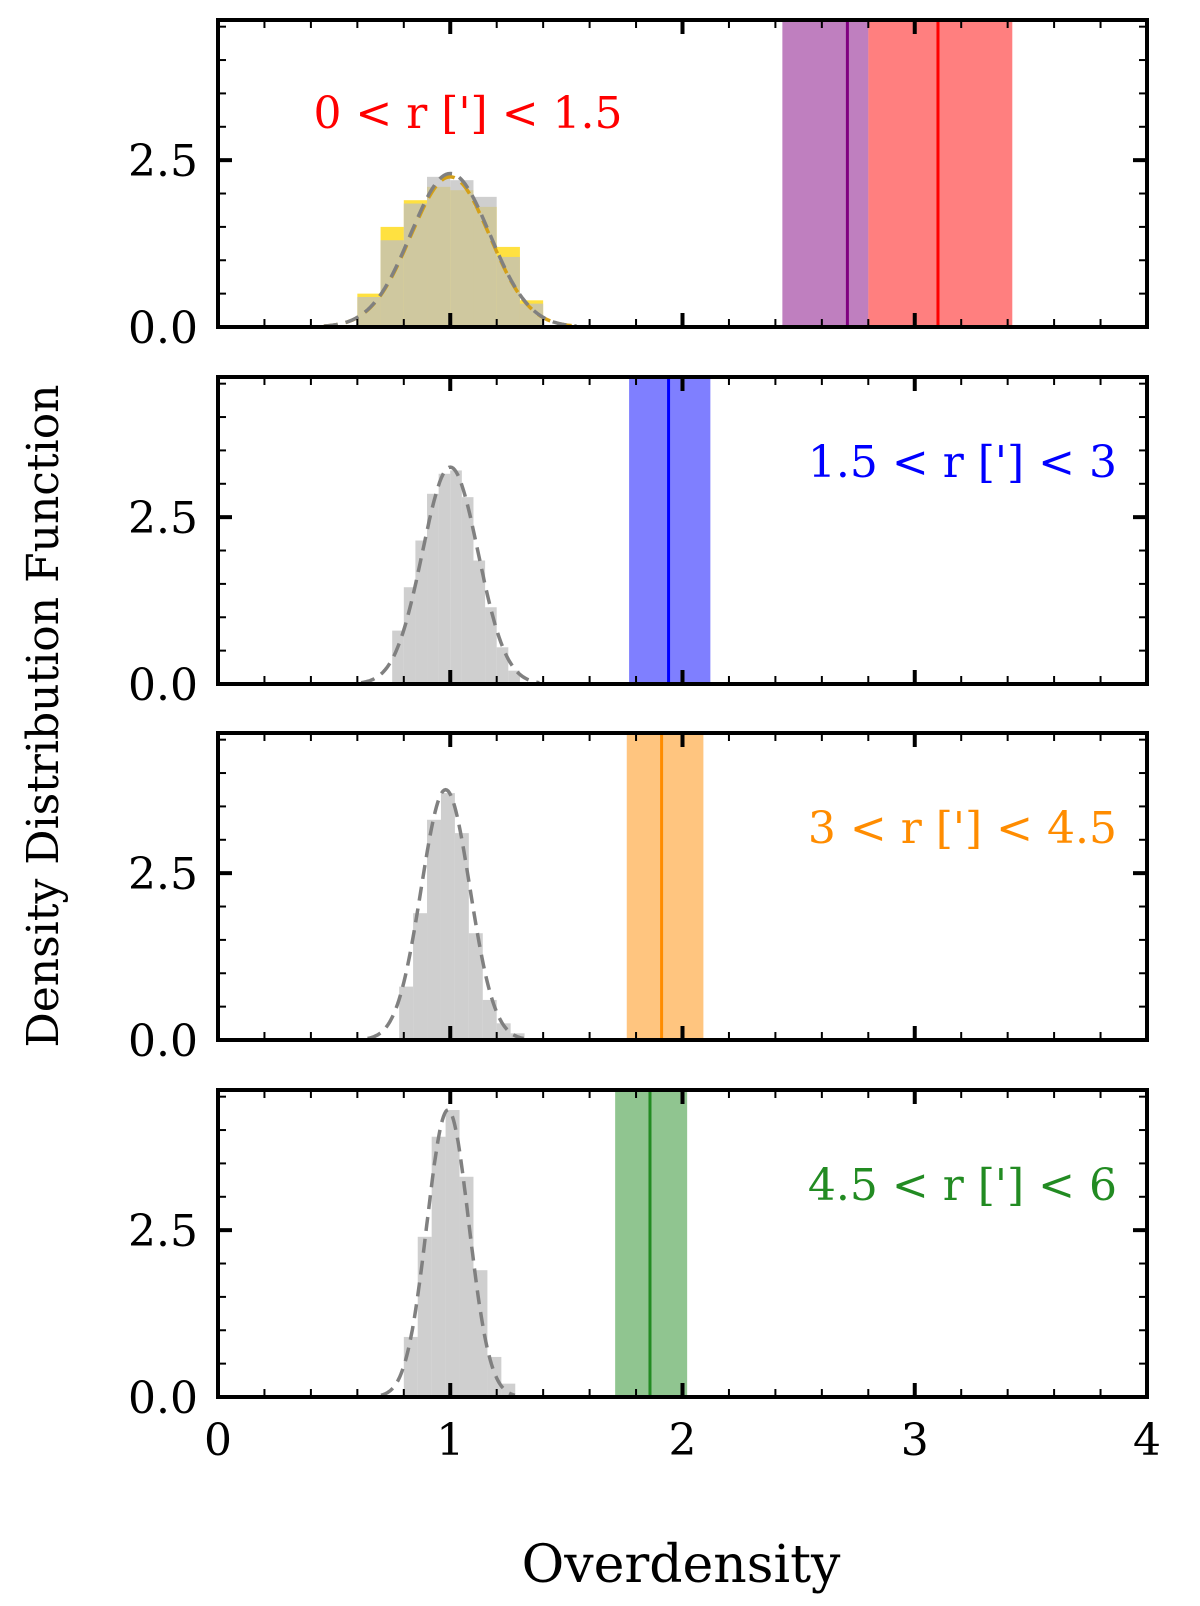  I want to click on panel-annotation: 0 < r ['] < 1.5, so click(467, 113).